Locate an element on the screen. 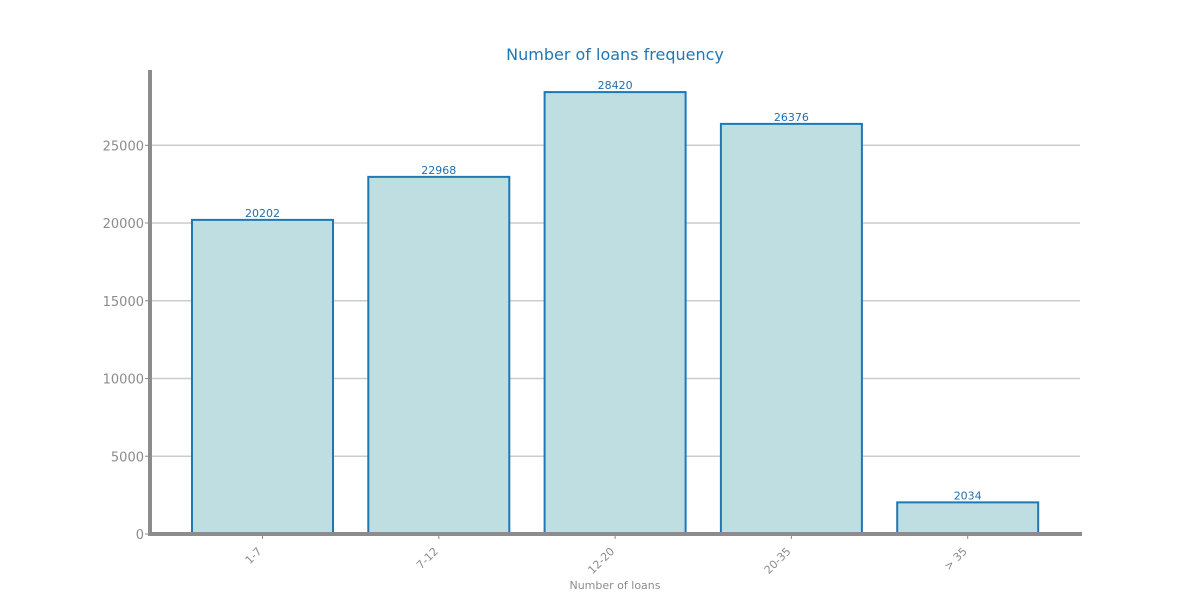 The height and width of the screenshot is (600, 1200). data-label: 20202 is located at coordinates (262, 213).